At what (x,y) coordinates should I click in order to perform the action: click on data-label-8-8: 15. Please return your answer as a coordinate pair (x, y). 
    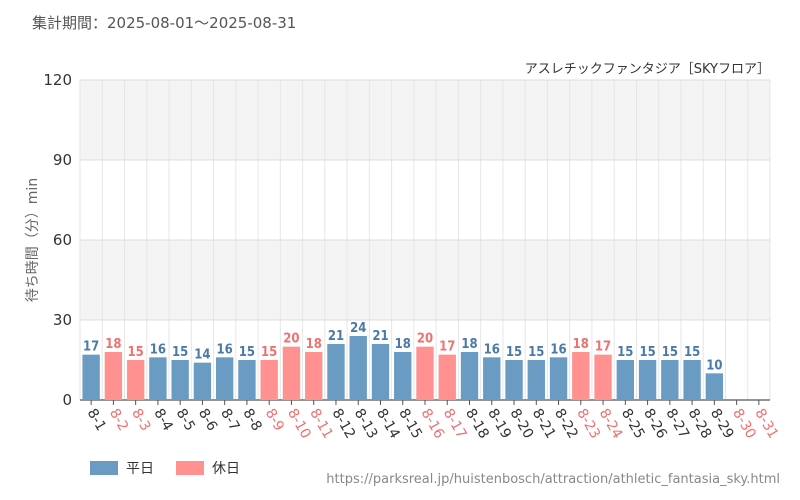
    Looking at the image, I should click on (247, 352).